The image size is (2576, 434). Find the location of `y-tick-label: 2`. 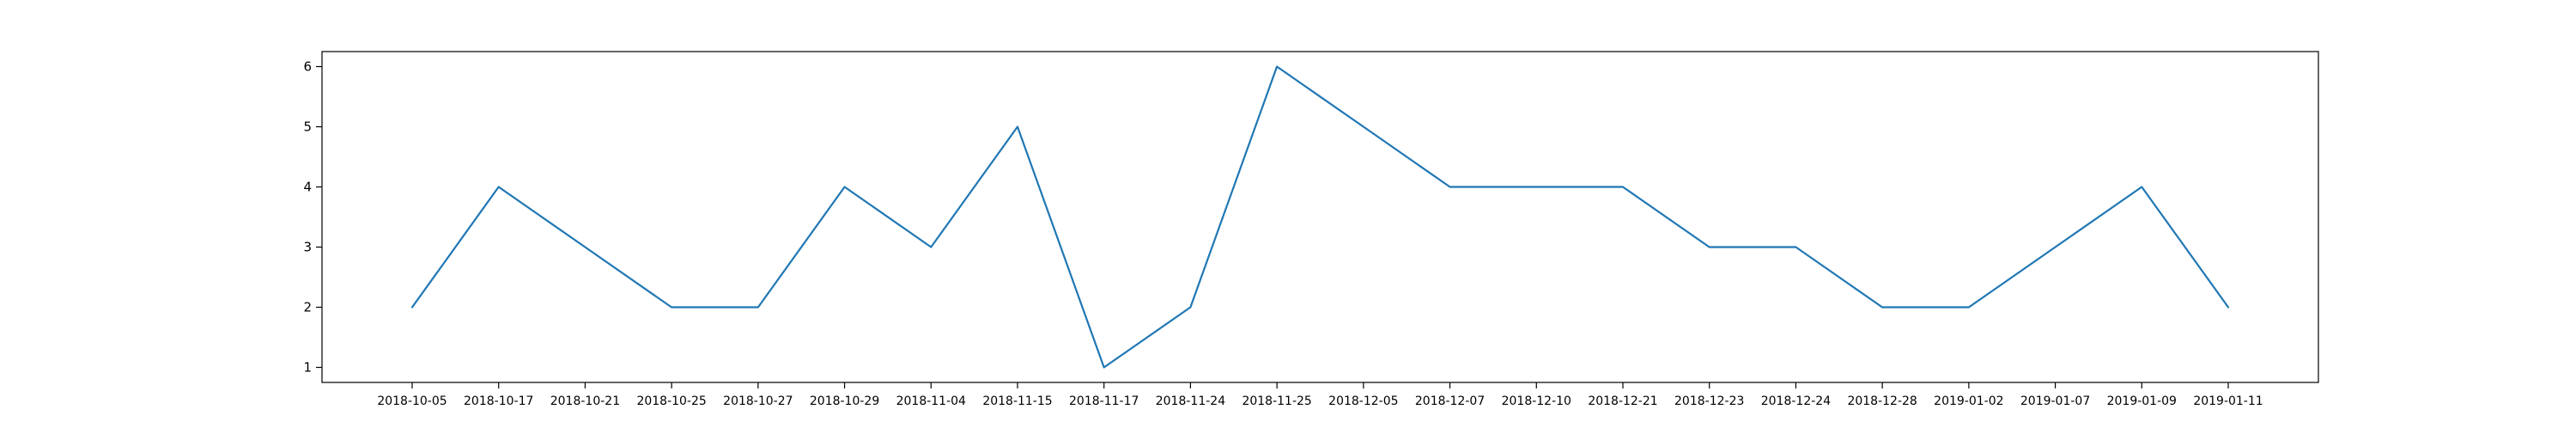

y-tick-label: 2 is located at coordinates (307, 307).